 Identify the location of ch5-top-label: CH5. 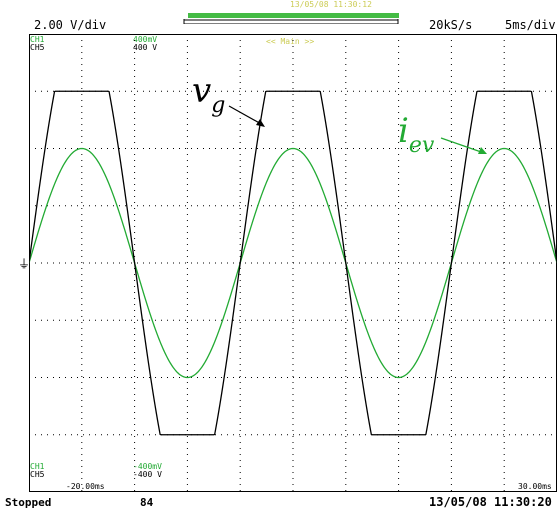
(37, 47).